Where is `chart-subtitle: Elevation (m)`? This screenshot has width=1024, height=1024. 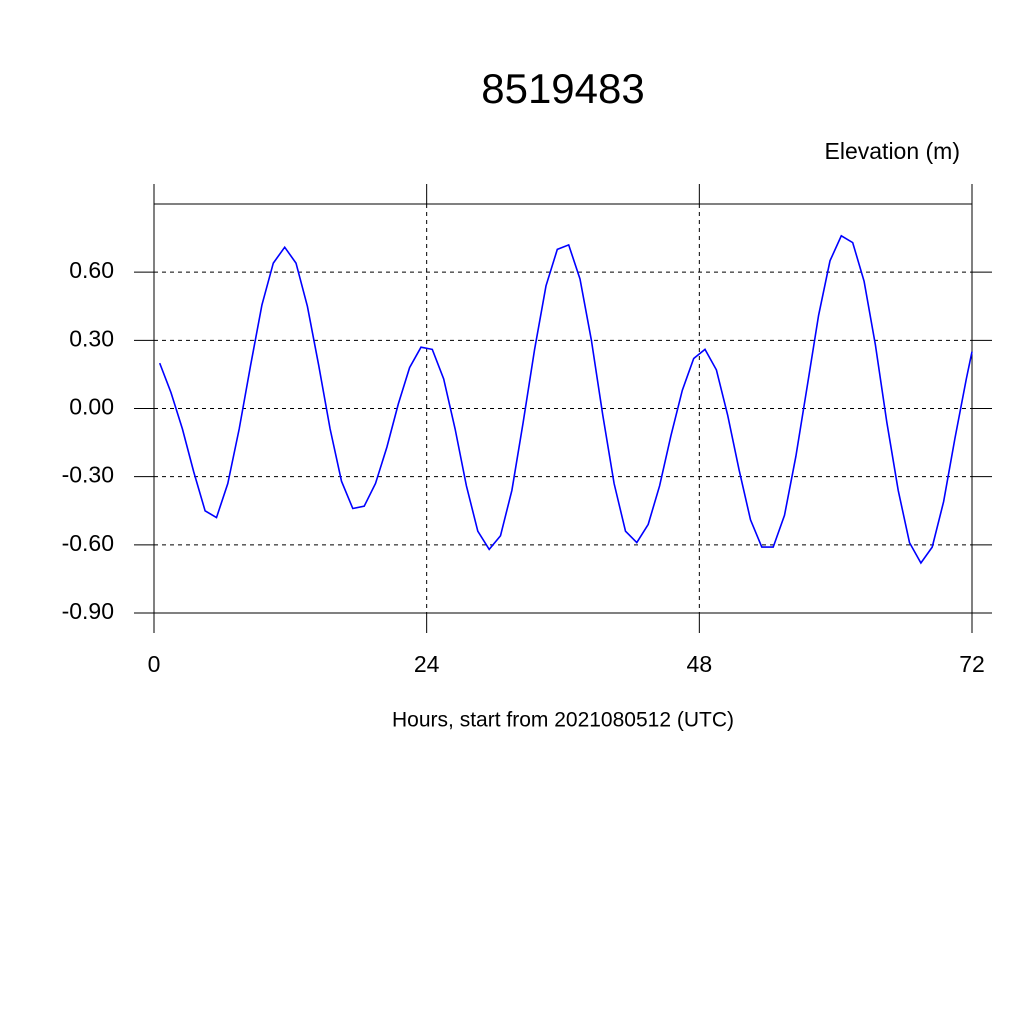 chart-subtitle: Elevation (m) is located at coordinates (892, 151).